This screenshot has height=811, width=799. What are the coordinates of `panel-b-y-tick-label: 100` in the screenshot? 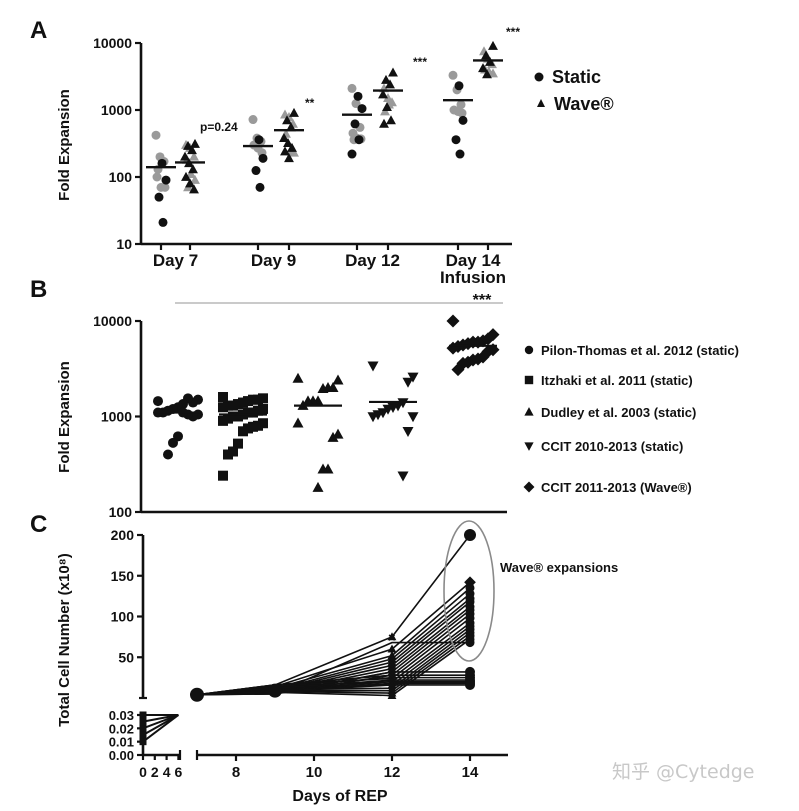 It's located at (121, 512).